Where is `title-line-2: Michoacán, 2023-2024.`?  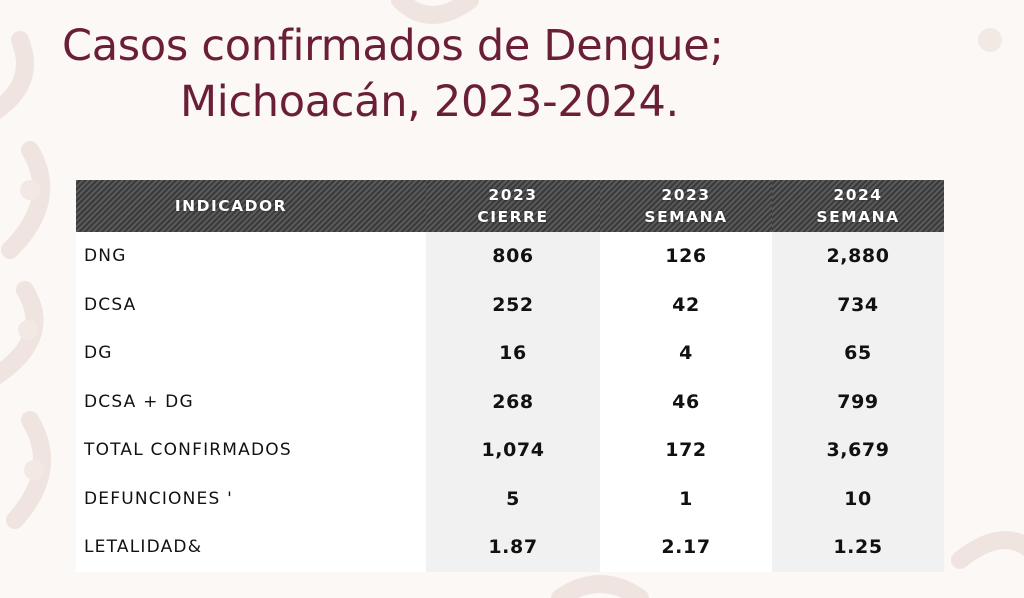
title-line-2: Michoacán, 2023-2024. is located at coordinates (429, 102).